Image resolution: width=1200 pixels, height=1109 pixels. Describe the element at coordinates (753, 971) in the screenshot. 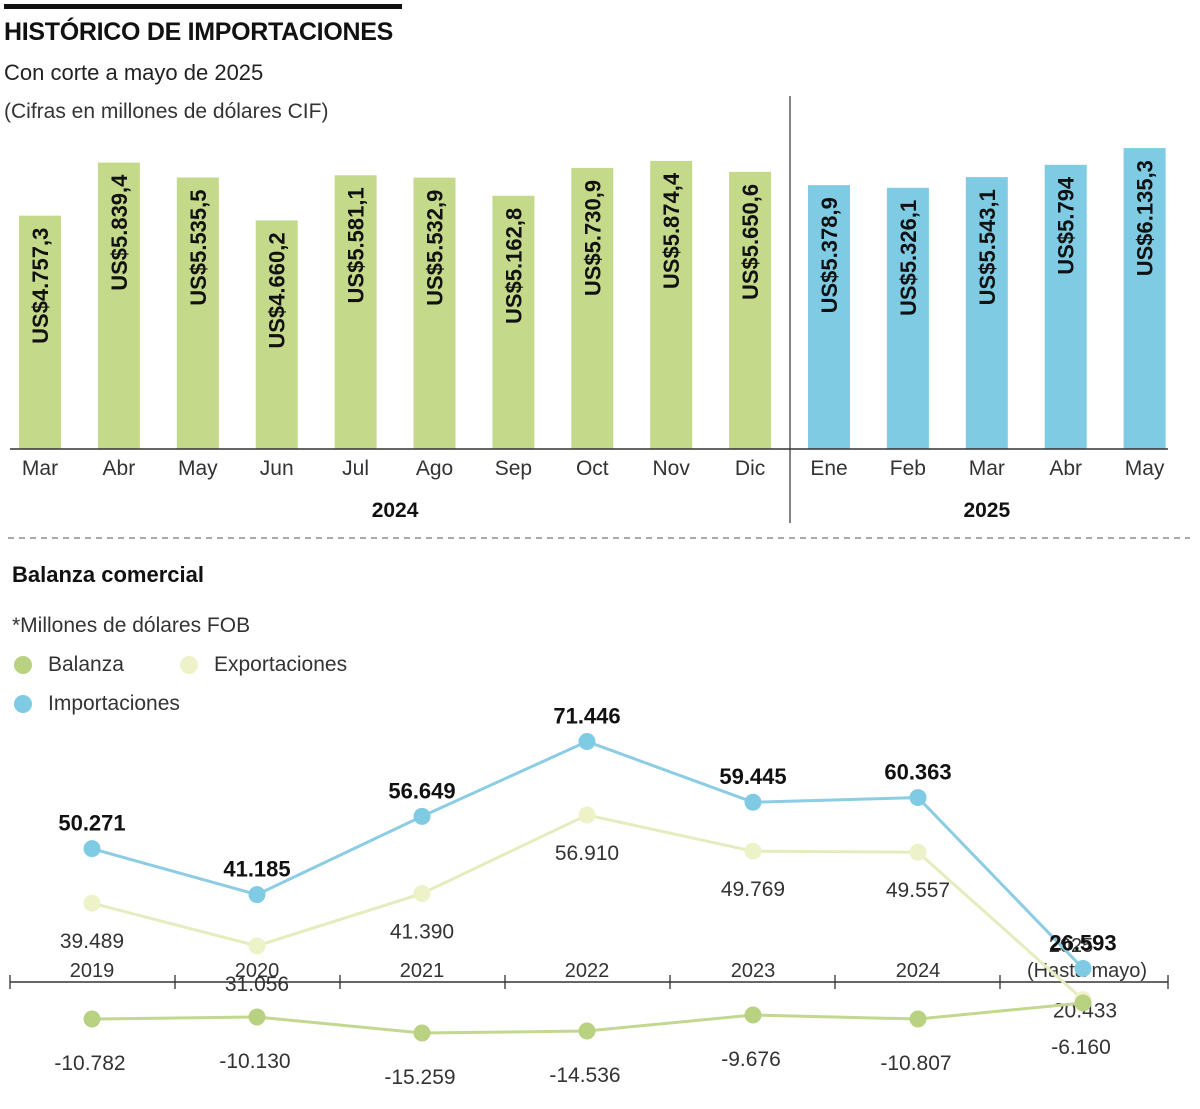

I see `x-tick-label: 2023` at that location.